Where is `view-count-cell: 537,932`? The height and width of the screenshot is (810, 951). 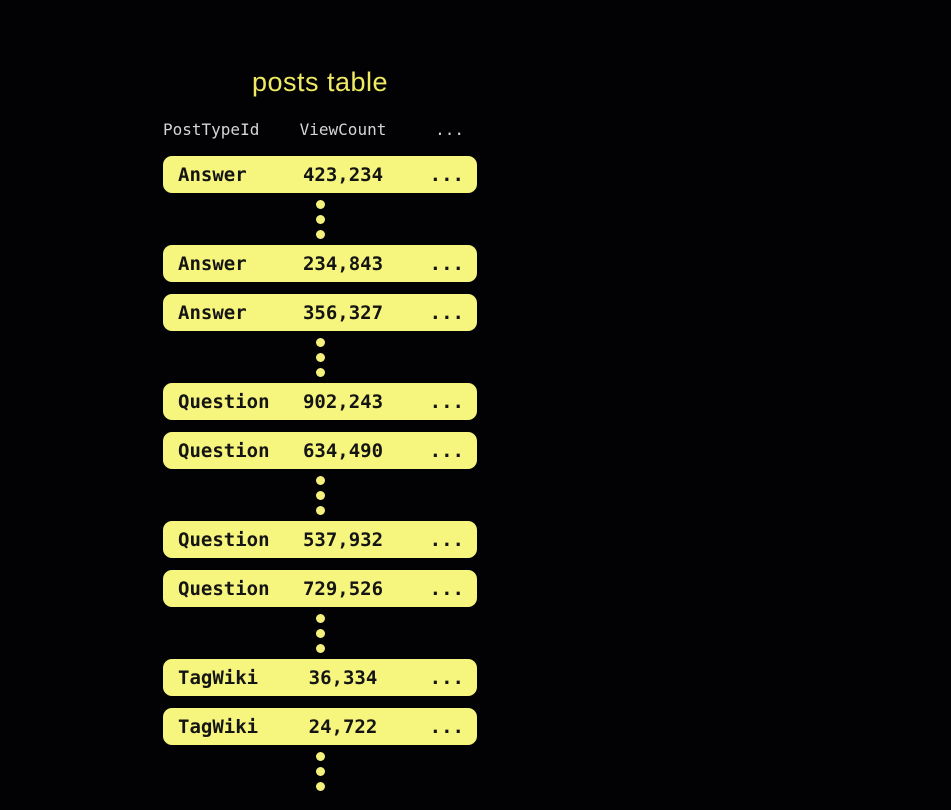
view-count-cell: 537,932 is located at coordinates (343, 539).